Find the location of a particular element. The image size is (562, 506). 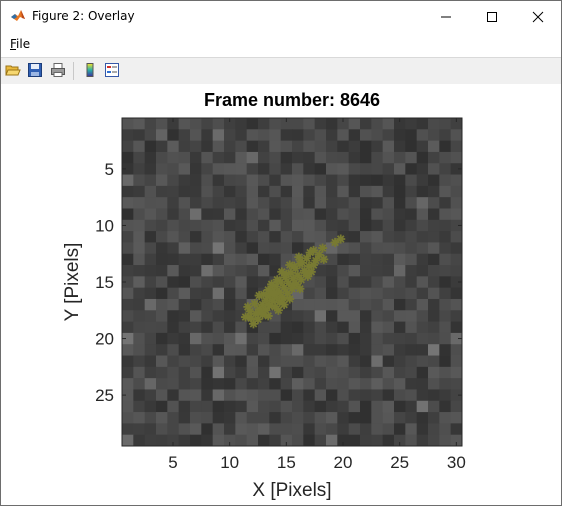

maximize-button is located at coordinates (492, 16).